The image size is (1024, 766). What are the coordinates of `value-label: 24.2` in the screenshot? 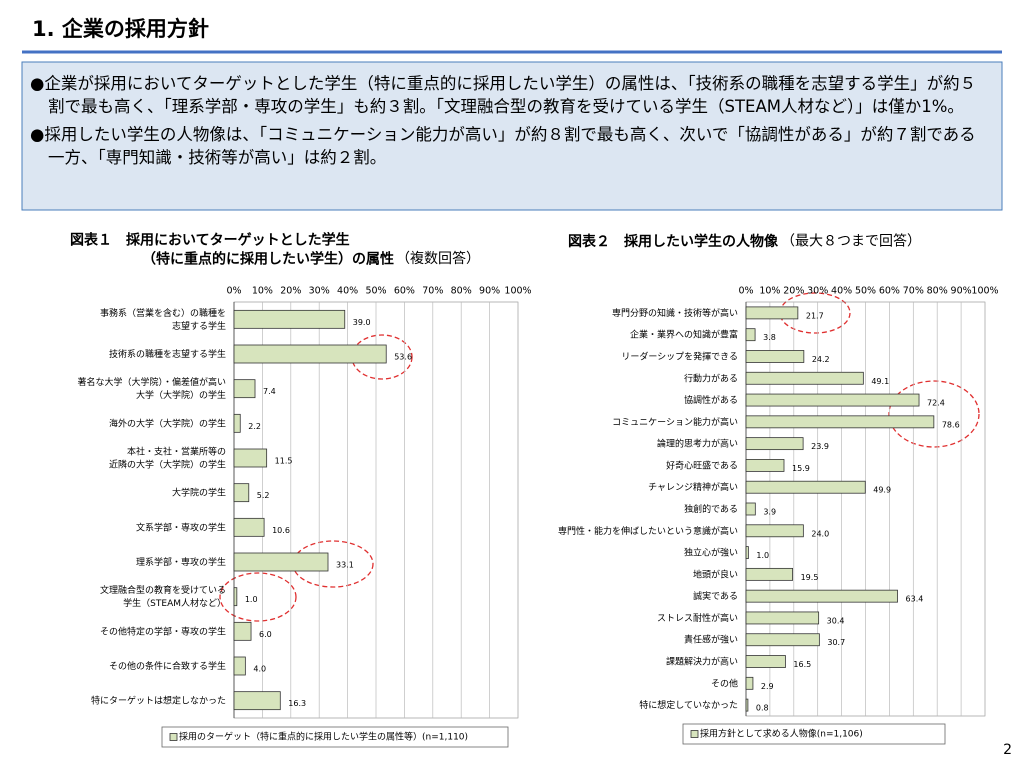 It's located at (821, 359).